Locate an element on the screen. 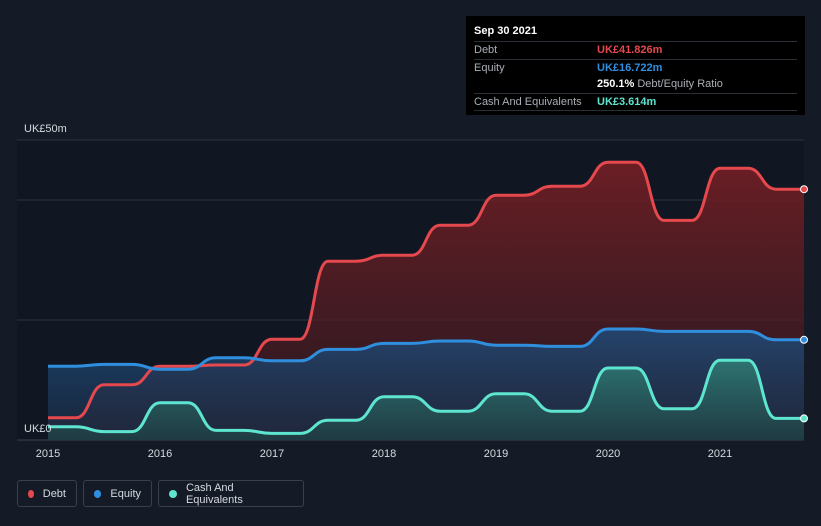  x-tick-2016: 2016 is located at coordinates (160, 454).